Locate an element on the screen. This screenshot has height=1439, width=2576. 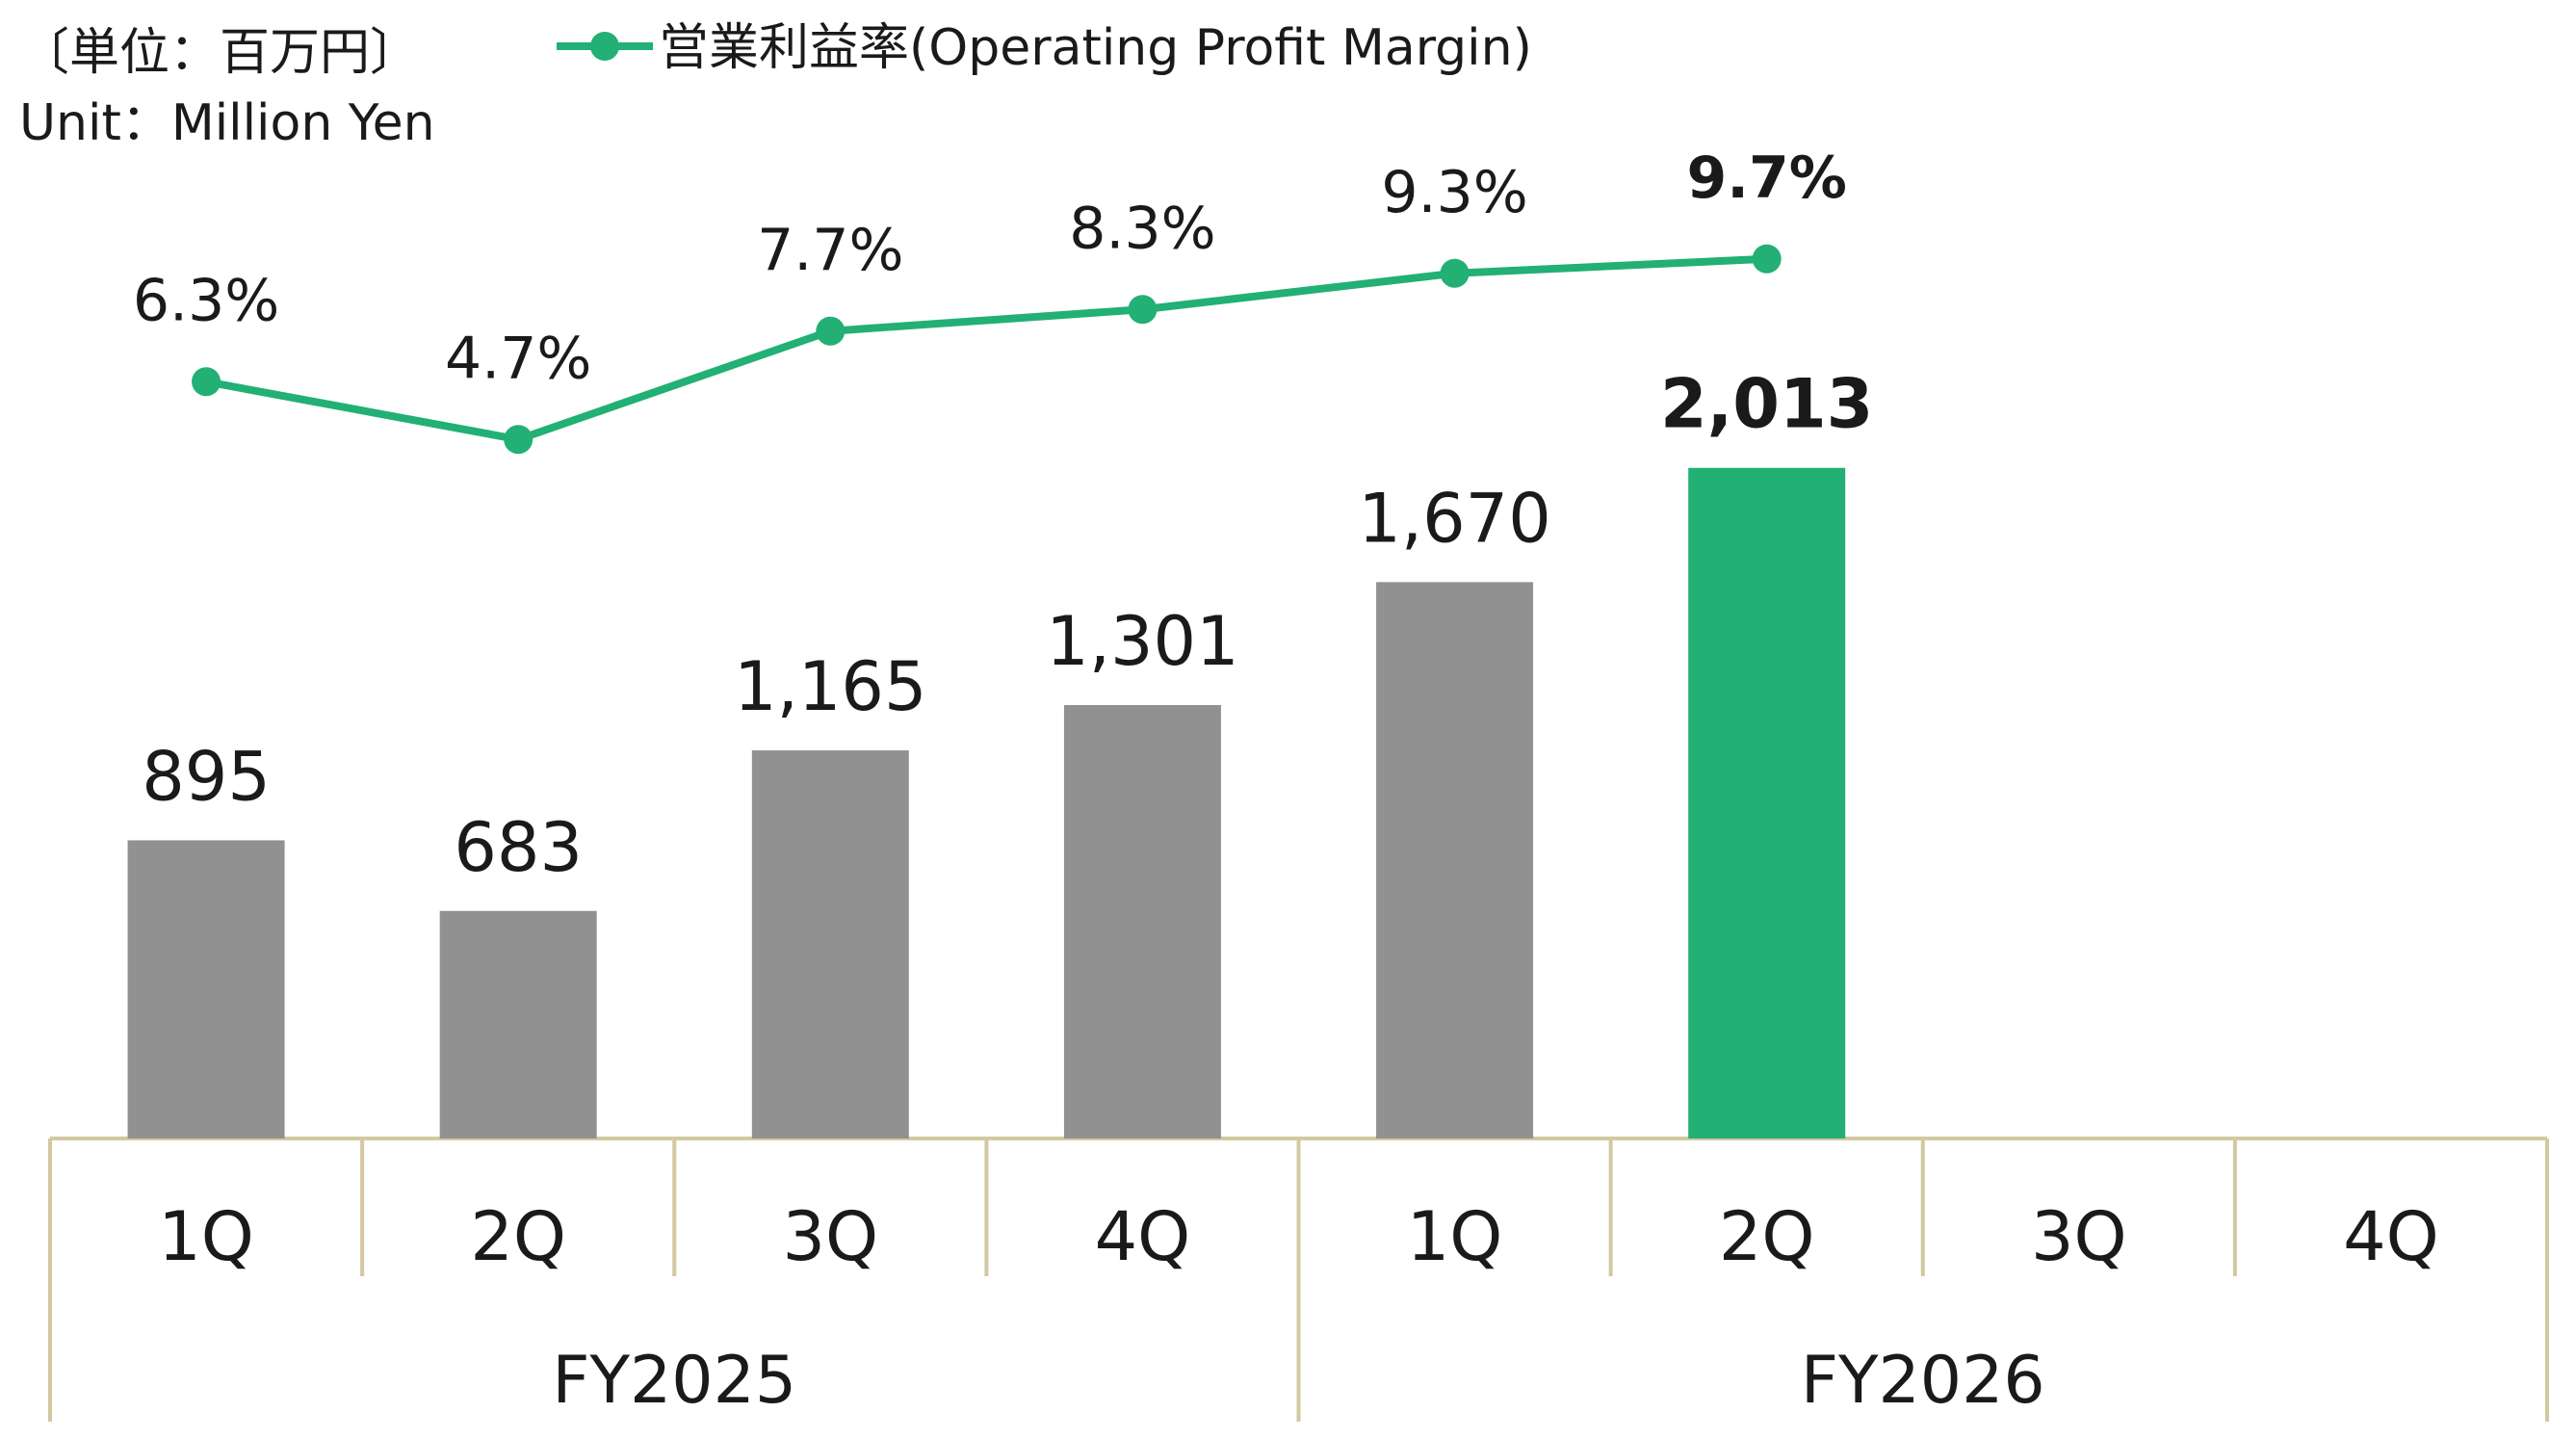
unit-label-en: Unit：Million Yen is located at coordinates (227, 123).